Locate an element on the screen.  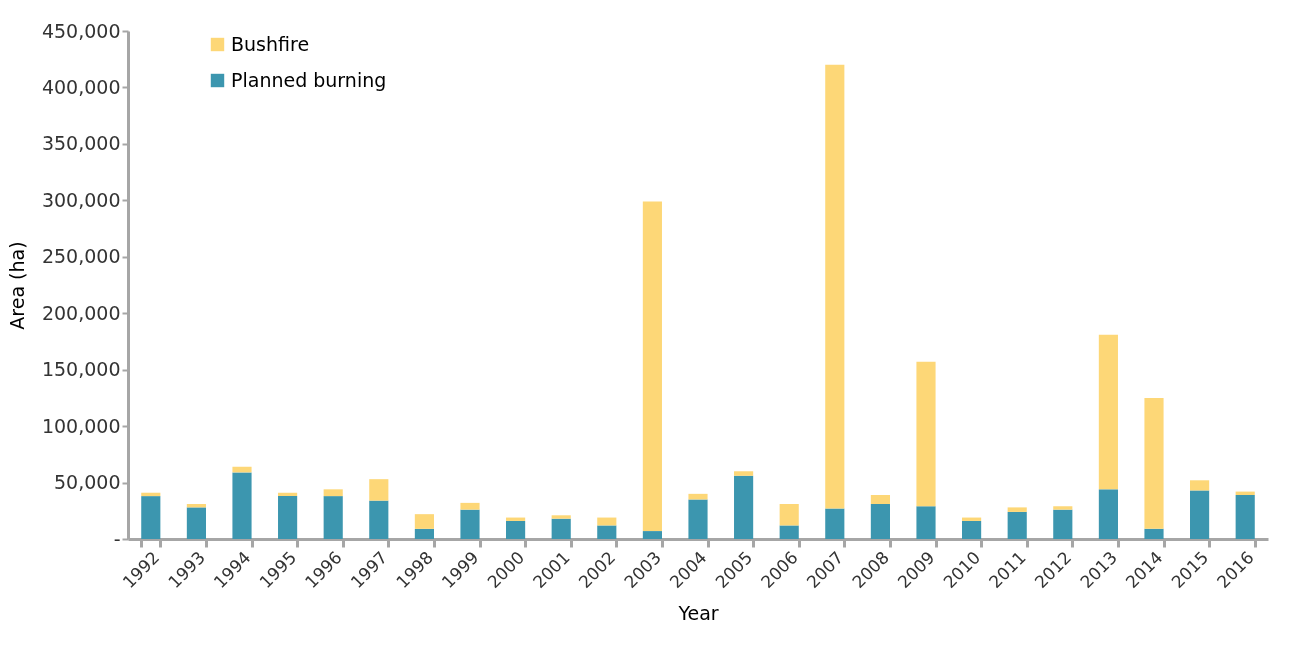
y-tick-label: 100,000 is located at coordinates (81, 425).